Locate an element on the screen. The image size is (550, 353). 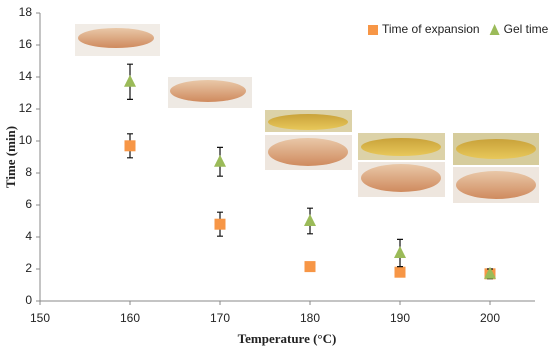
legend-label: Time of expansion is located at coordinates (431, 29).